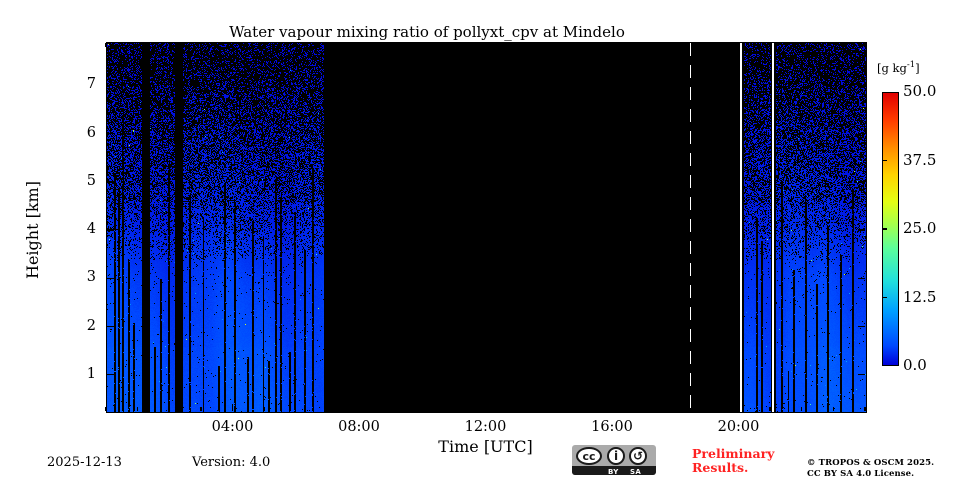 Image resolution: width=960 pixels, height=480 pixels. I want to click on colorbar-tick-label: 12.5, so click(920, 296).